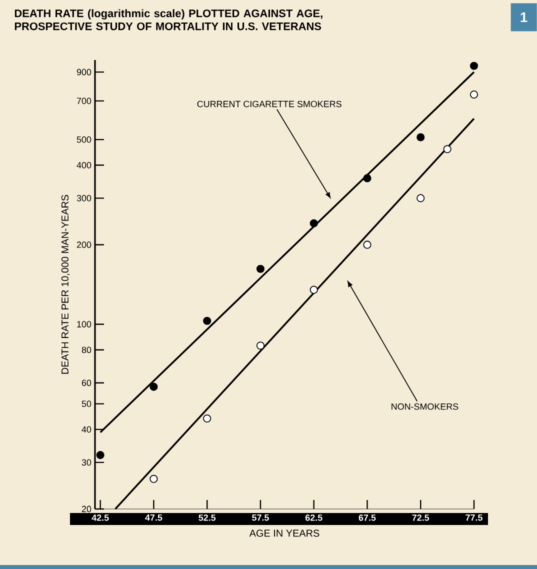 Image resolution: width=537 pixels, height=569 pixels. Describe the element at coordinates (269, 104) in the screenshot. I see `annotation: CURRENT CIGARETTE SMOKERS` at that location.